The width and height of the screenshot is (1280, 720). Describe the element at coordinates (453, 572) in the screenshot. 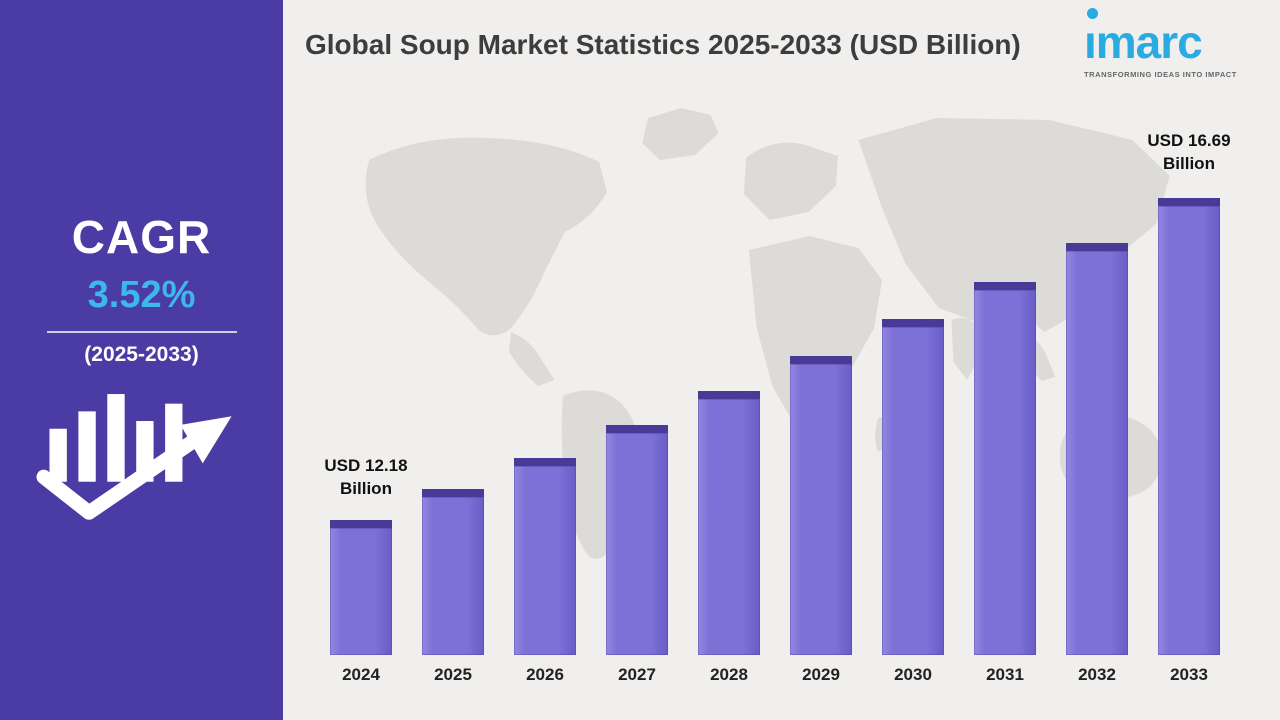

I see `bar-2025` at that location.